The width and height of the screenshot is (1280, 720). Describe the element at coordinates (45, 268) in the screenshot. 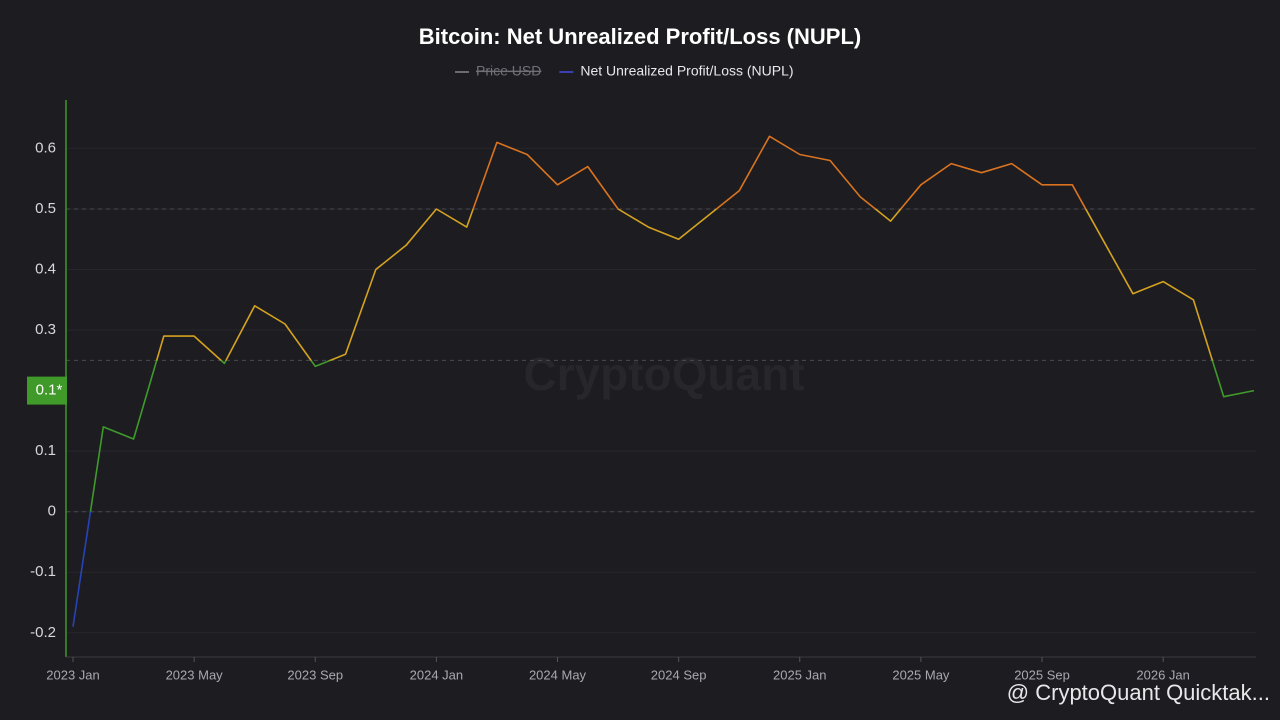

I see `y-tick-label: 0.4` at that location.